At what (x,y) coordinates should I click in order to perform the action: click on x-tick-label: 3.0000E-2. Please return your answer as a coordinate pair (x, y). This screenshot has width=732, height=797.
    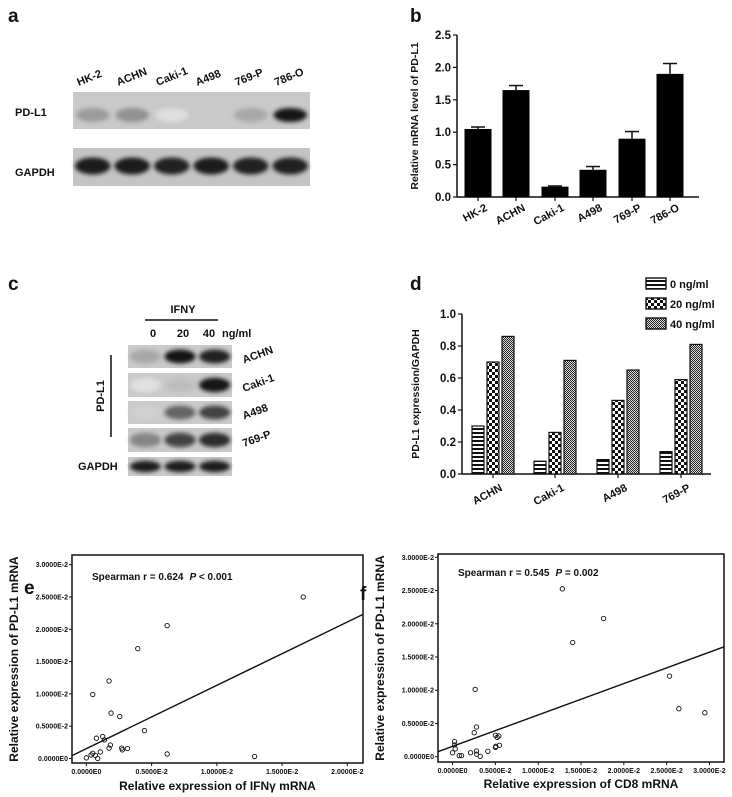
    Looking at the image, I should click on (709, 771).